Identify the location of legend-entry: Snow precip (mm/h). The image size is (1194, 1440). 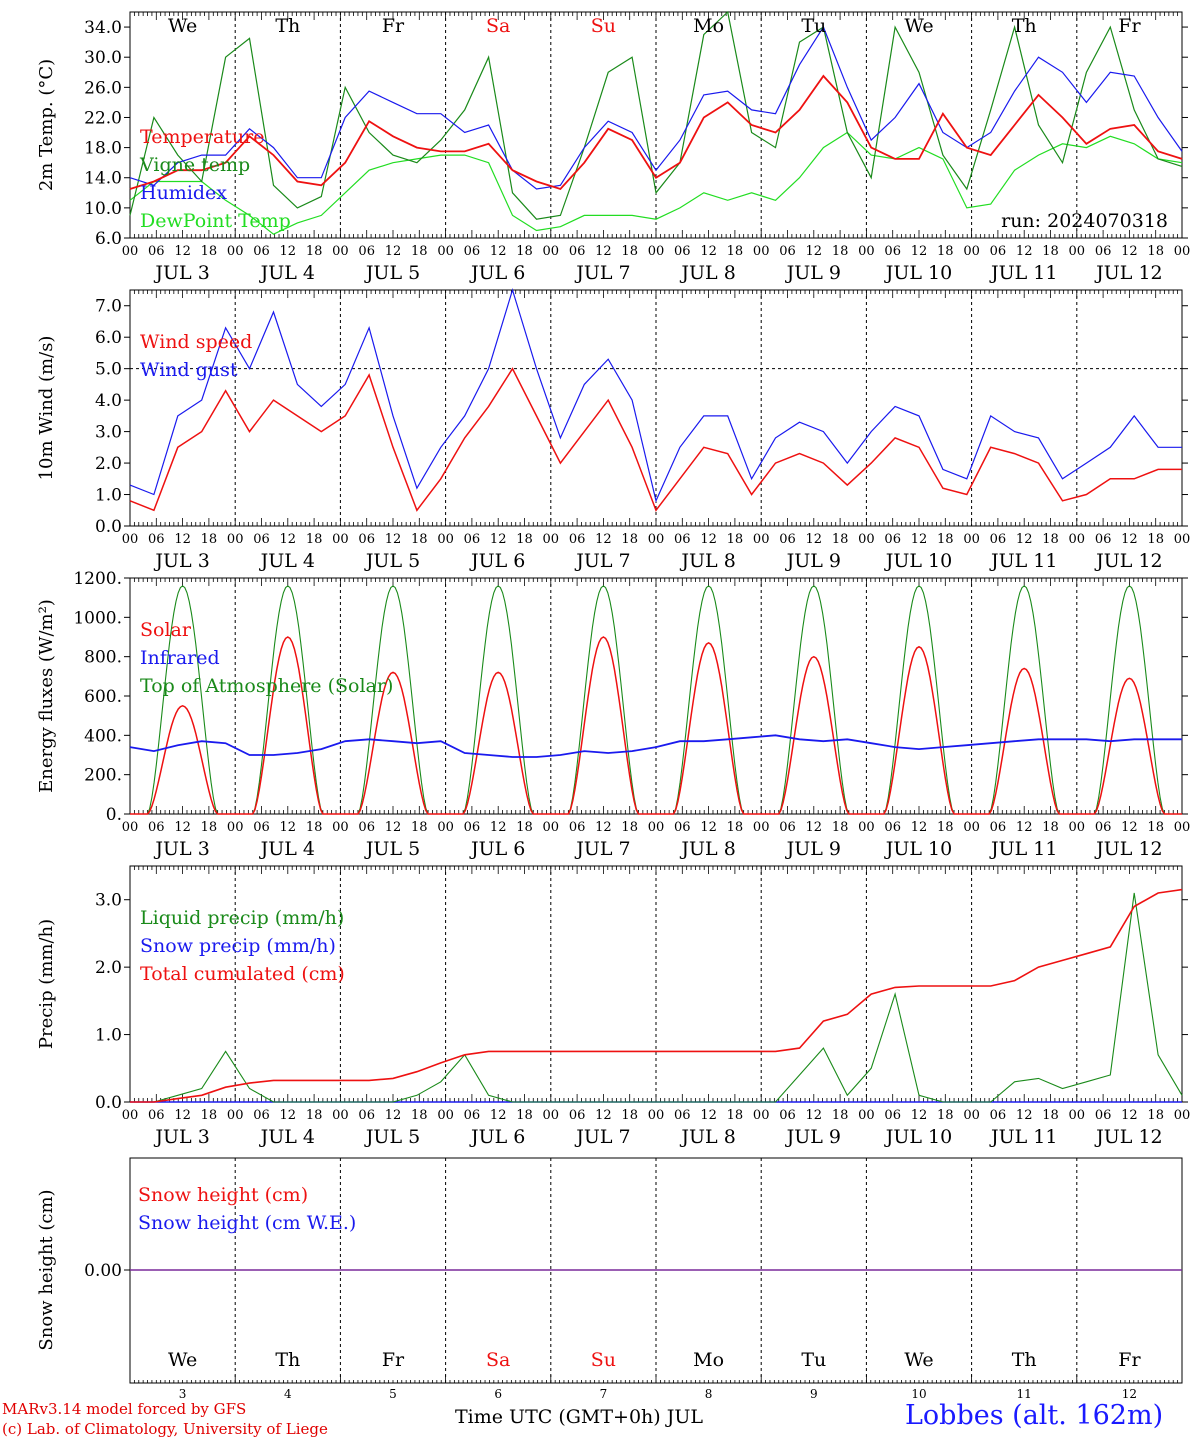
(238, 946).